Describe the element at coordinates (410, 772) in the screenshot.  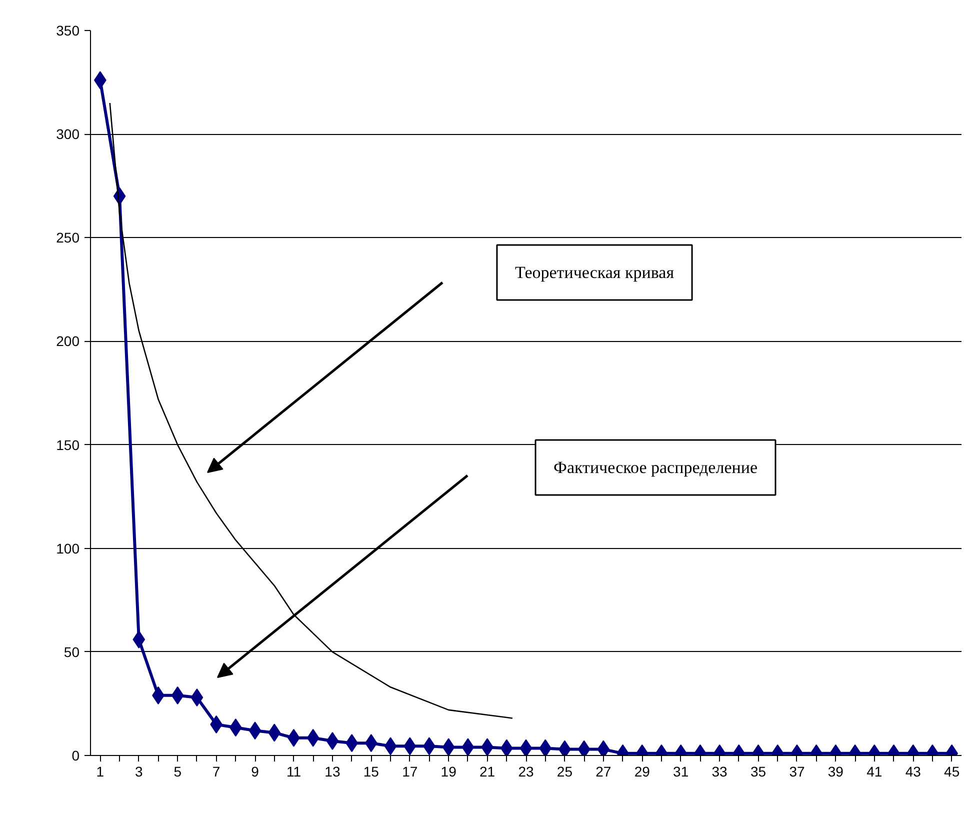
I see `x-tick-label: 17` at that location.